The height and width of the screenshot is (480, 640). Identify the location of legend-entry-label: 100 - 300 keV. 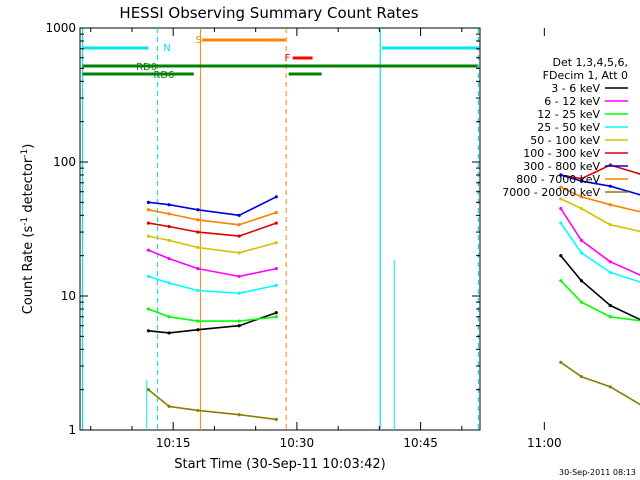
(561, 153).